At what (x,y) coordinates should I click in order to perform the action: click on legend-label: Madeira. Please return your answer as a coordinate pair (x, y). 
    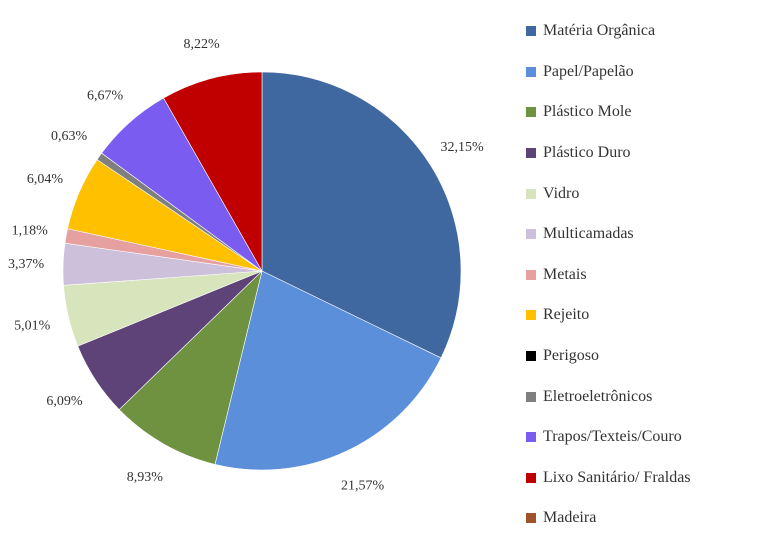
    Looking at the image, I should click on (570, 518).